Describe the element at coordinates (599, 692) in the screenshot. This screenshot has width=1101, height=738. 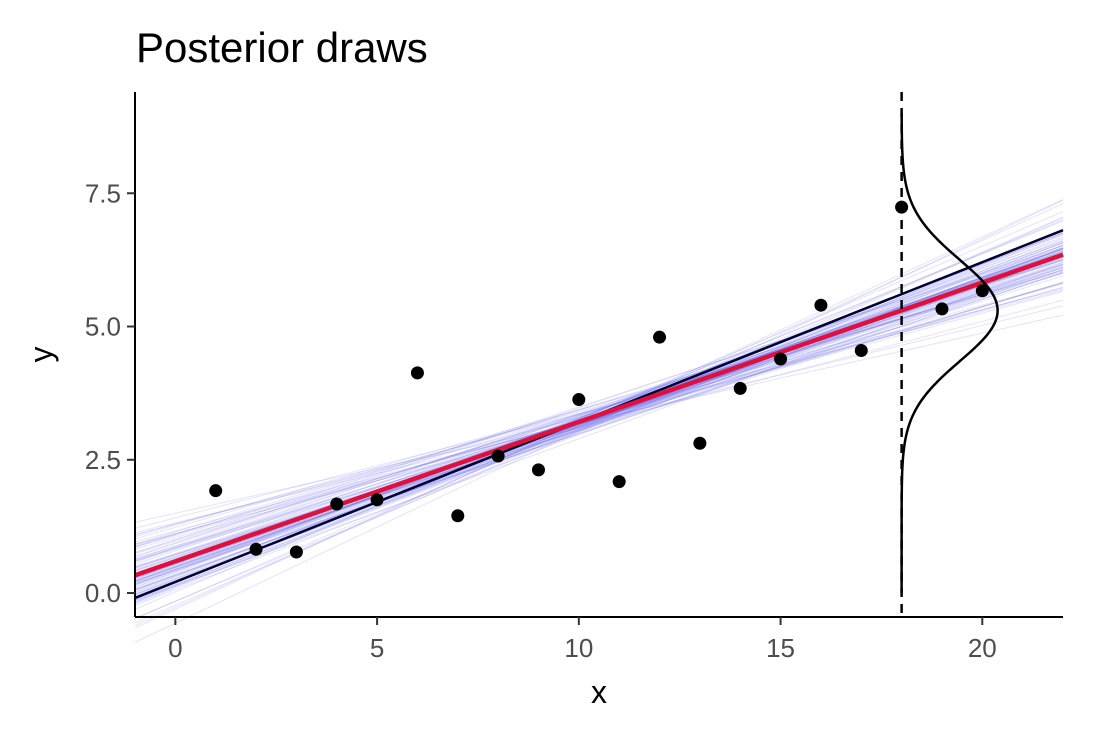
I see `x-axis-title: x` at that location.